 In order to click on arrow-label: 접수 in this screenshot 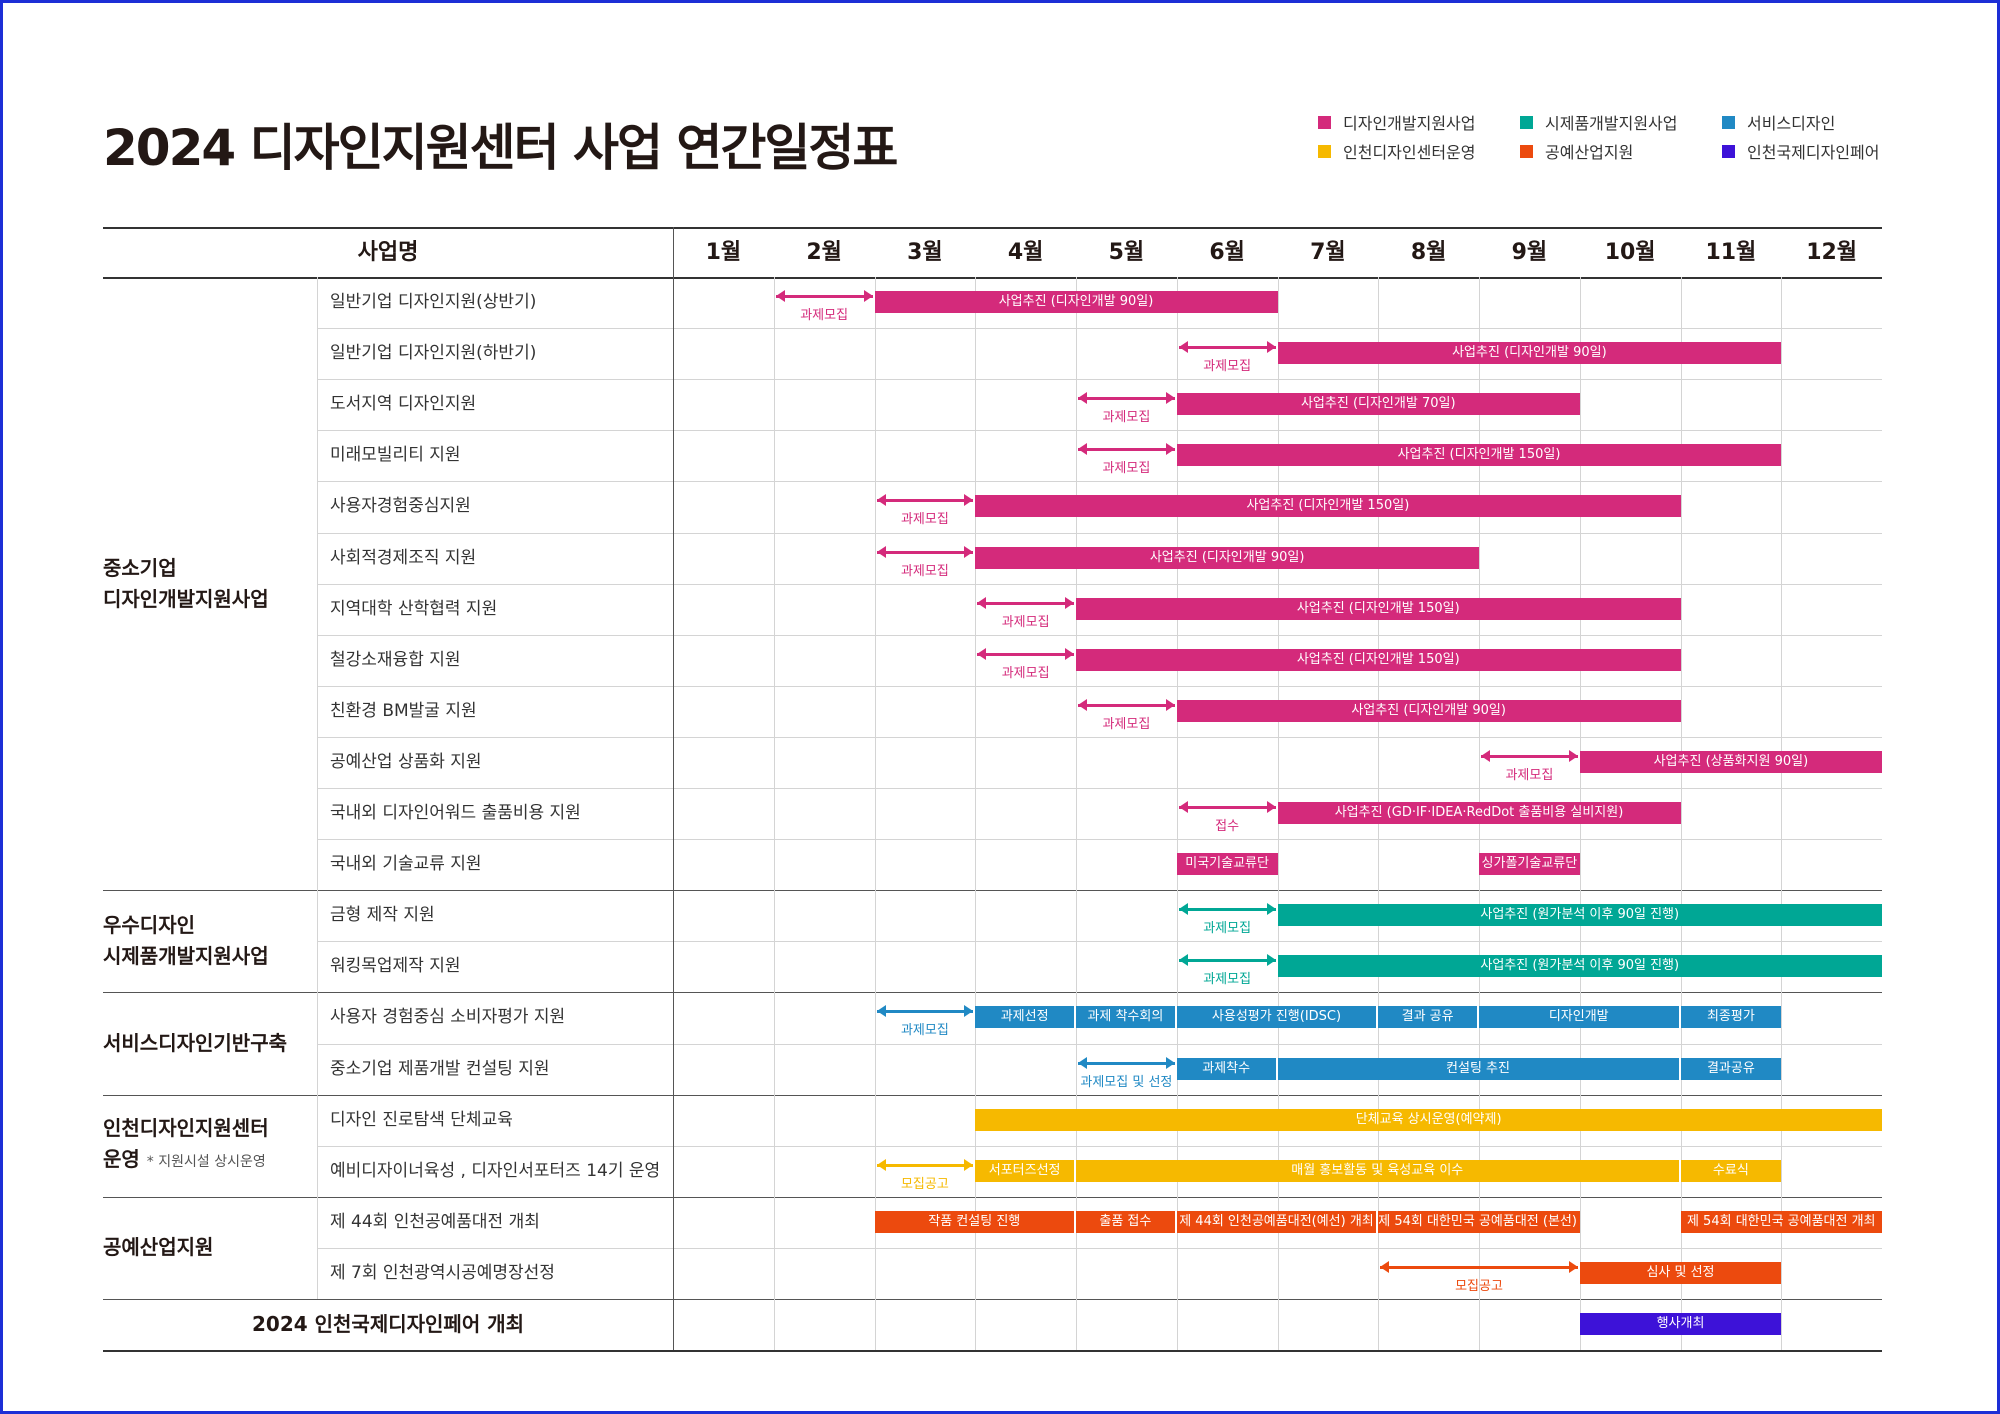, I will do `click(1227, 826)`.